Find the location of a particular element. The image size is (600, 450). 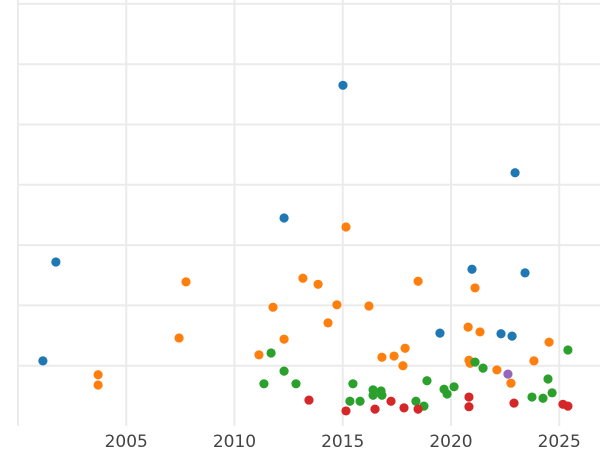

data-point-purple is located at coordinates (508, 374).